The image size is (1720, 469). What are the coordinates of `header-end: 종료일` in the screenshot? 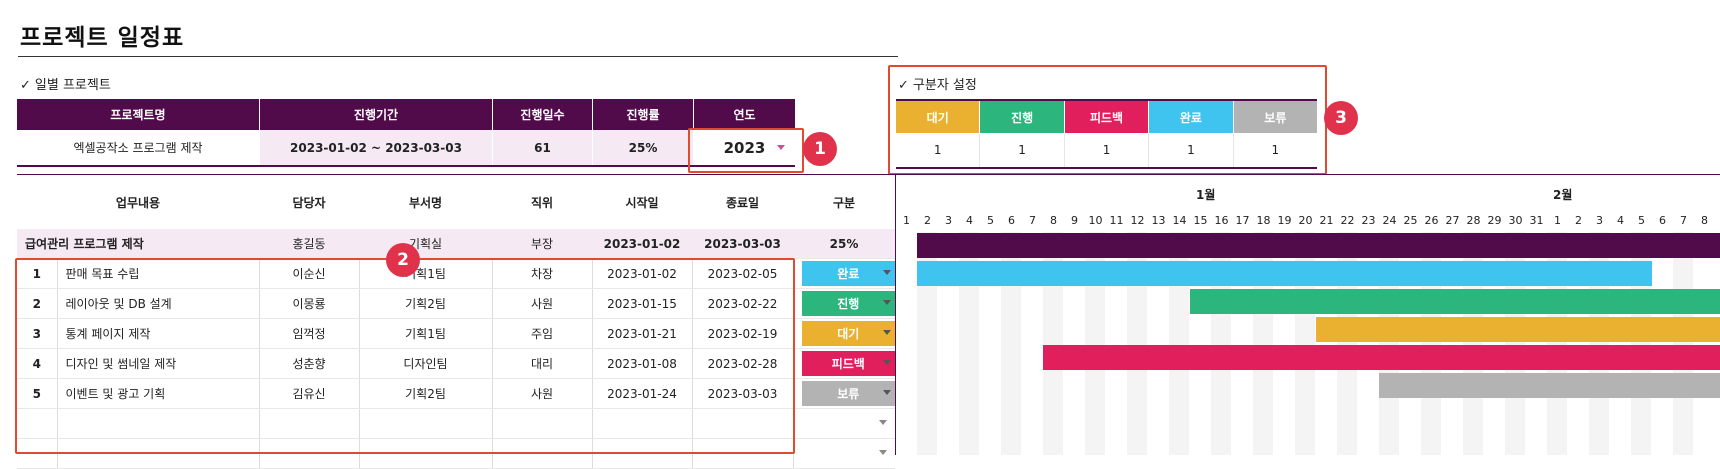 It's located at (742, 202).